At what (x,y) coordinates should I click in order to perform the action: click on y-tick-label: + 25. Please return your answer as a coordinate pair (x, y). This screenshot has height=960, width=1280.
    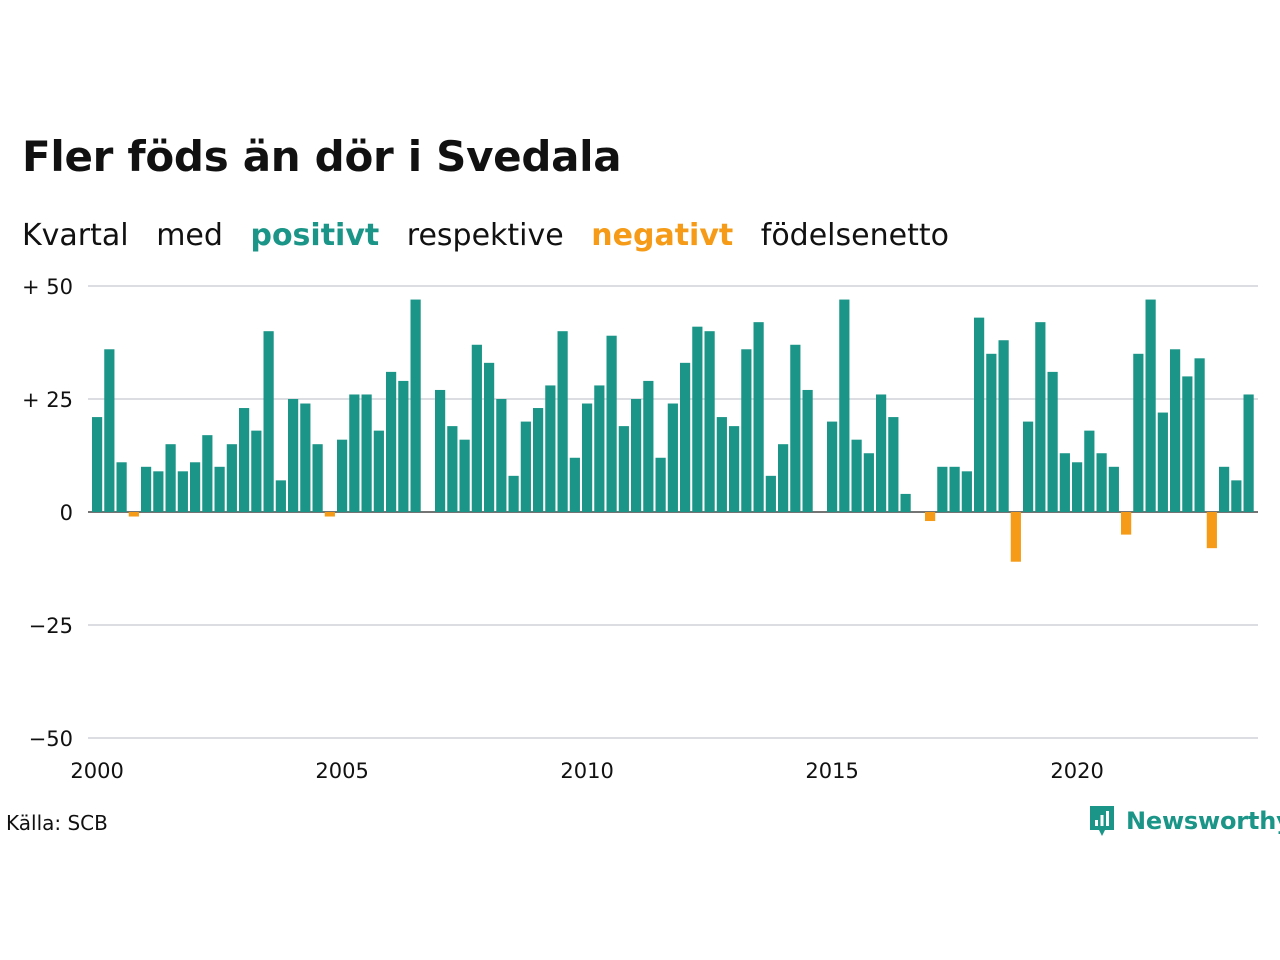
    Looking at the image, I should click on (47, 400).